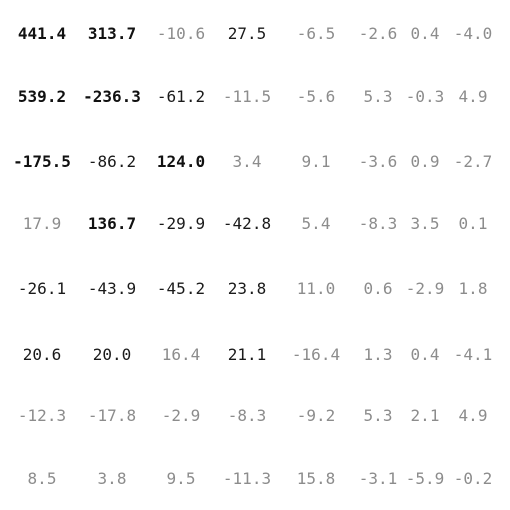 The width and height of the screenshot is (510, 510). What do you see at coordinates (181, 354) in the screenshot?
I see `matrix-cell: 16.4` at bounding box center [181, 354].